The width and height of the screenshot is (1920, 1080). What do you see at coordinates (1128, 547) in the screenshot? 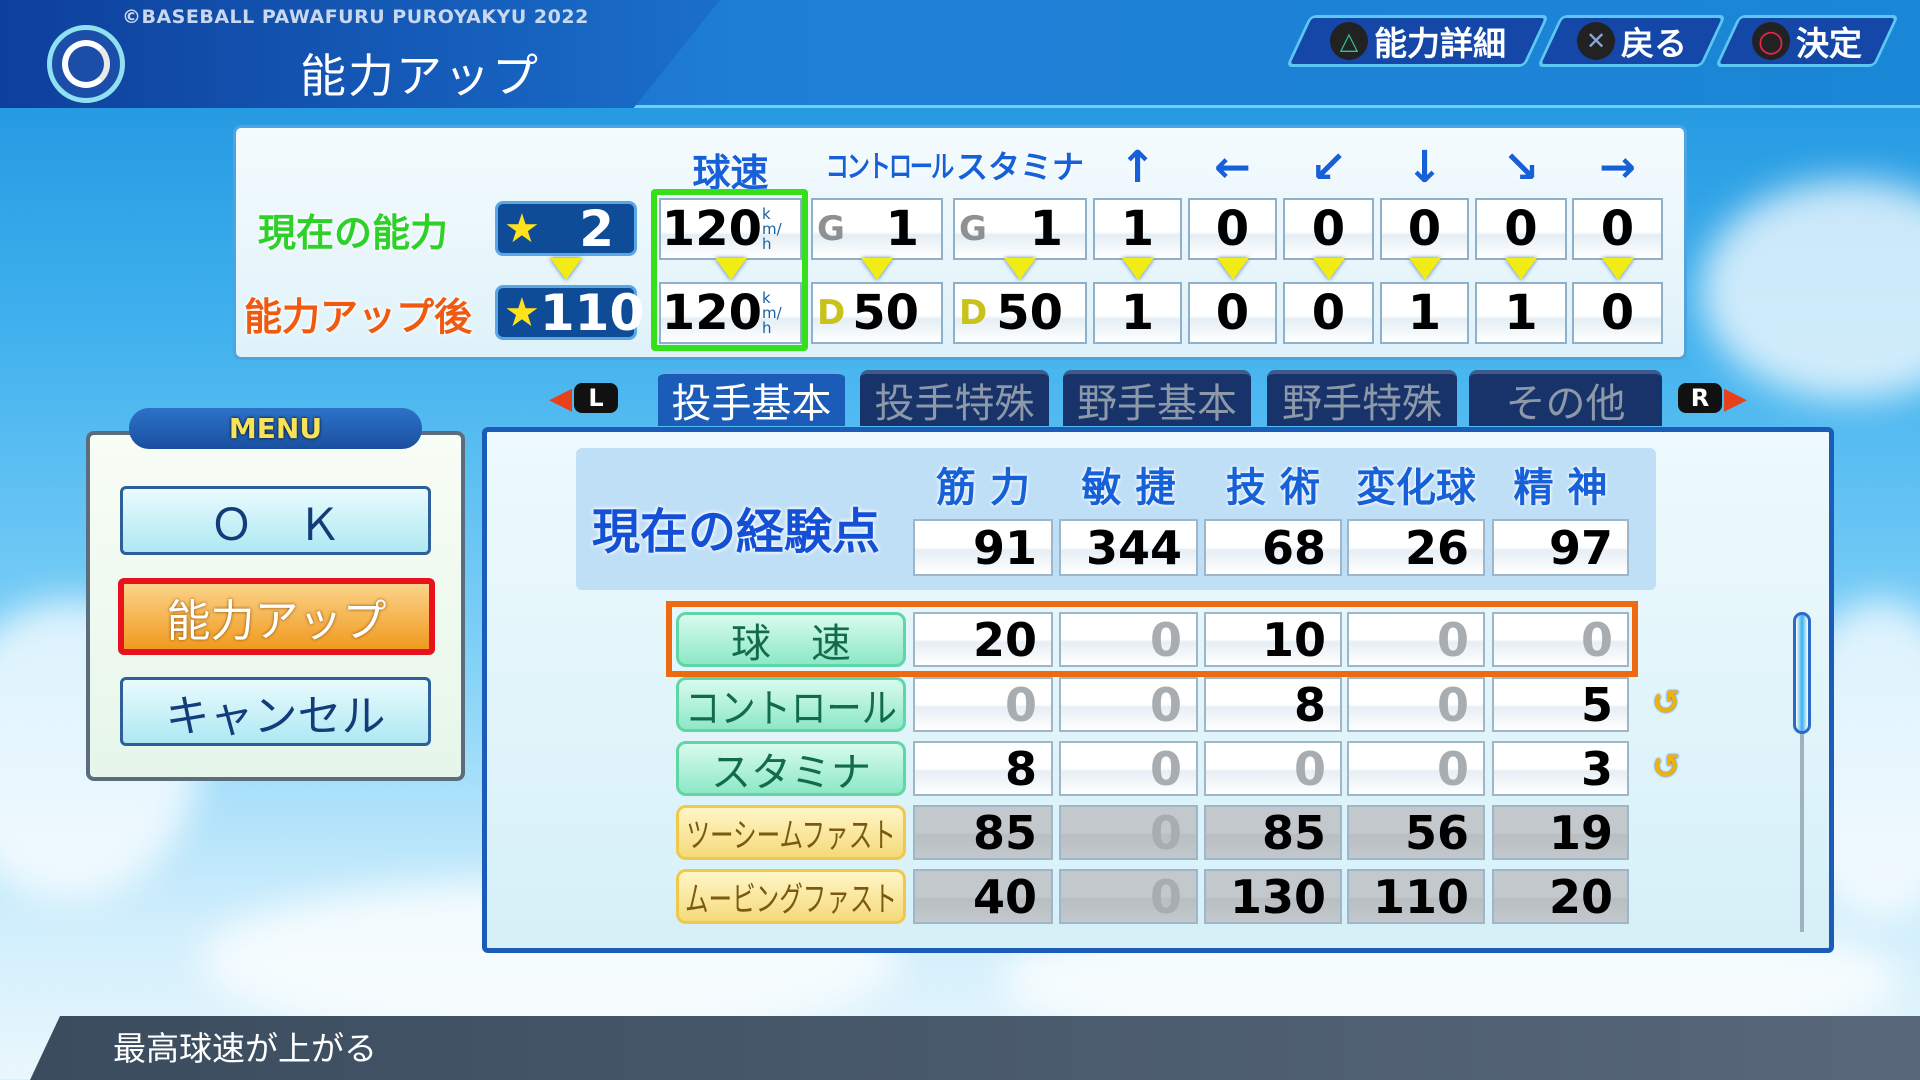
I see `experience-value: 344` at bounding box center [1128, 547].